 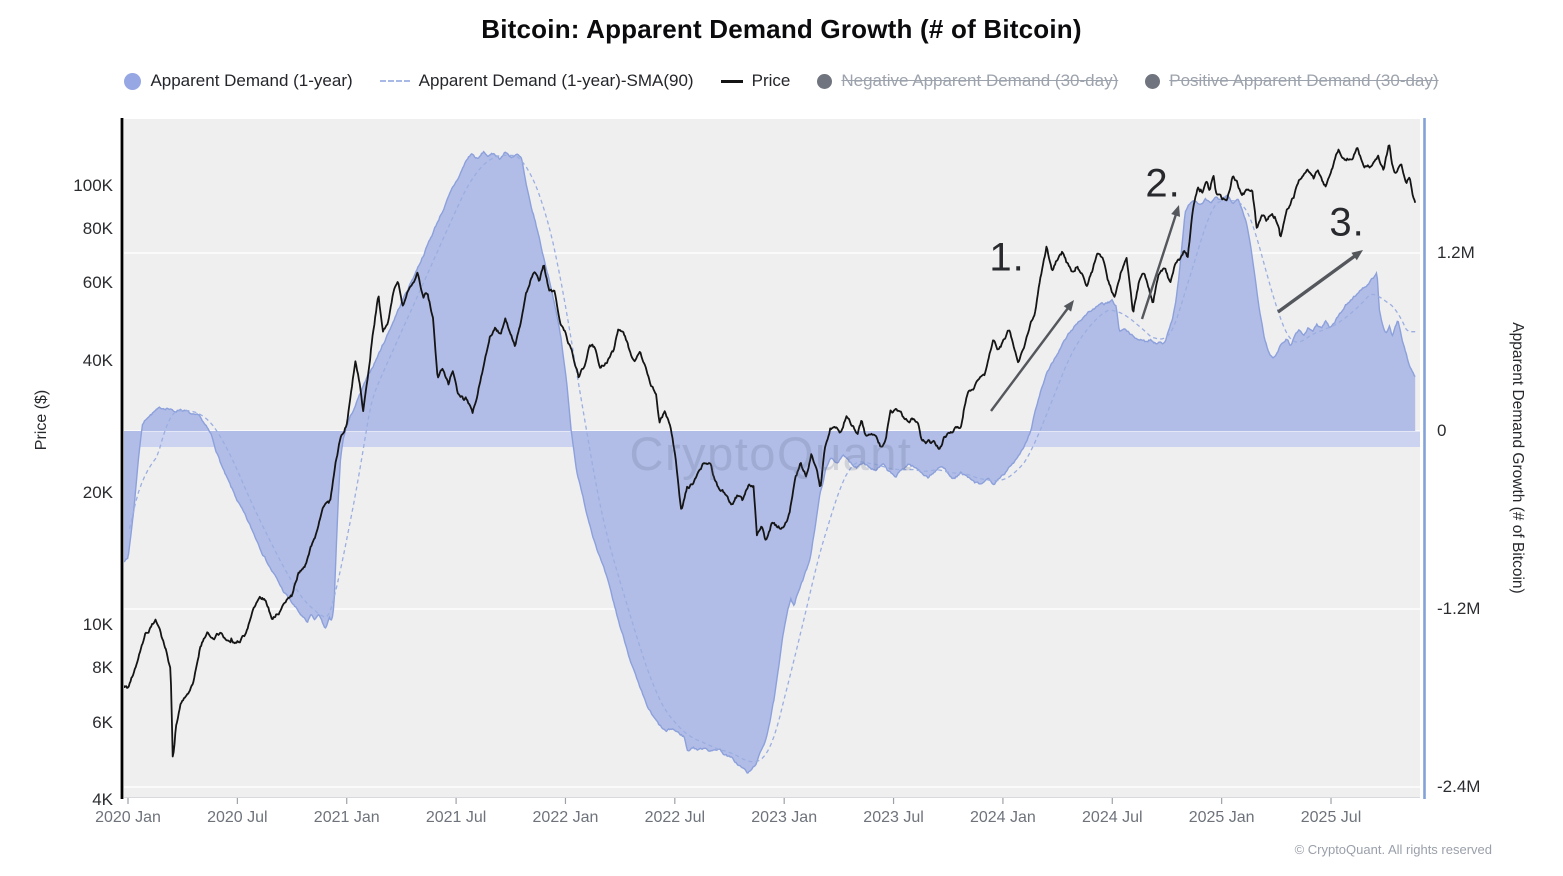 I want to click on annotation-3: 3., so click(x=1347, y=222).